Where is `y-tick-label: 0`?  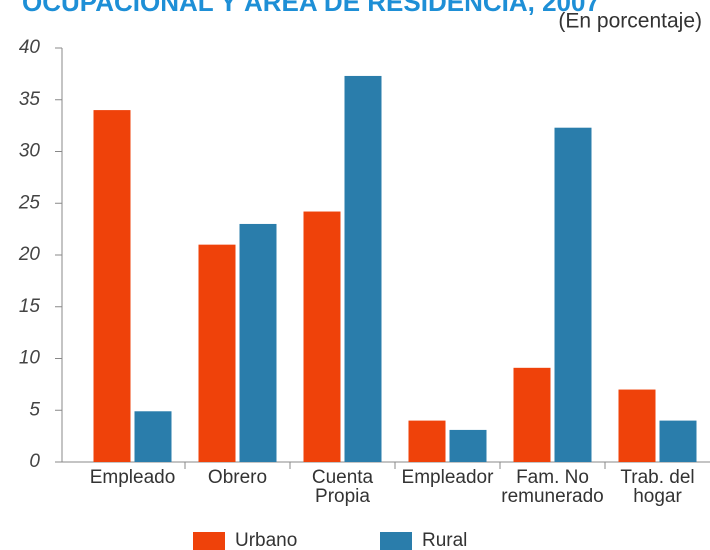 y-tick-label: 0 is located at coordinates (34, 461).